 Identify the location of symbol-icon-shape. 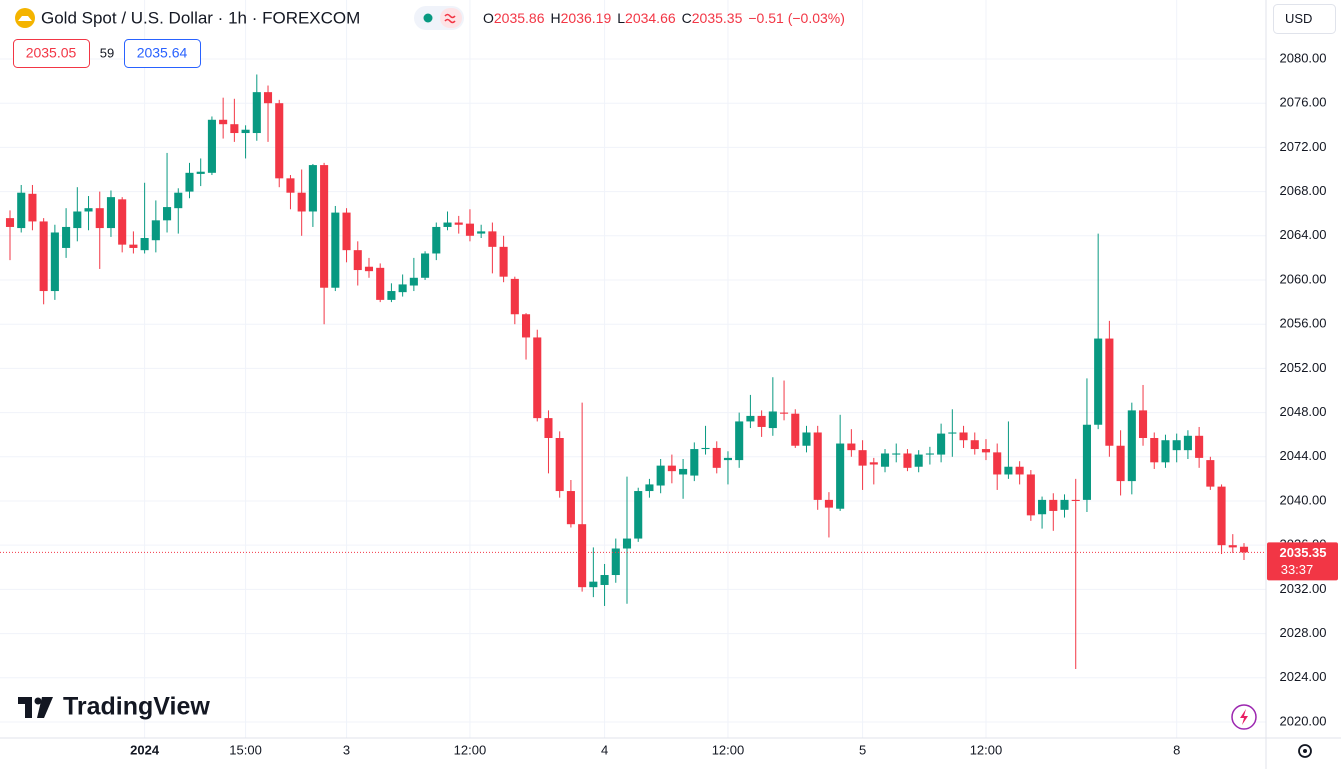
(25, 18).